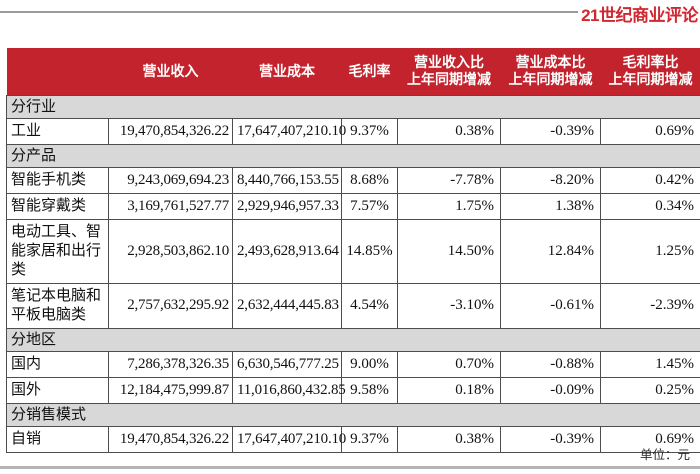  What do you see at coordinates (650, 251) in the screenshot?
I see `cell-value: 1.25%` at bounding box center [650, 251].